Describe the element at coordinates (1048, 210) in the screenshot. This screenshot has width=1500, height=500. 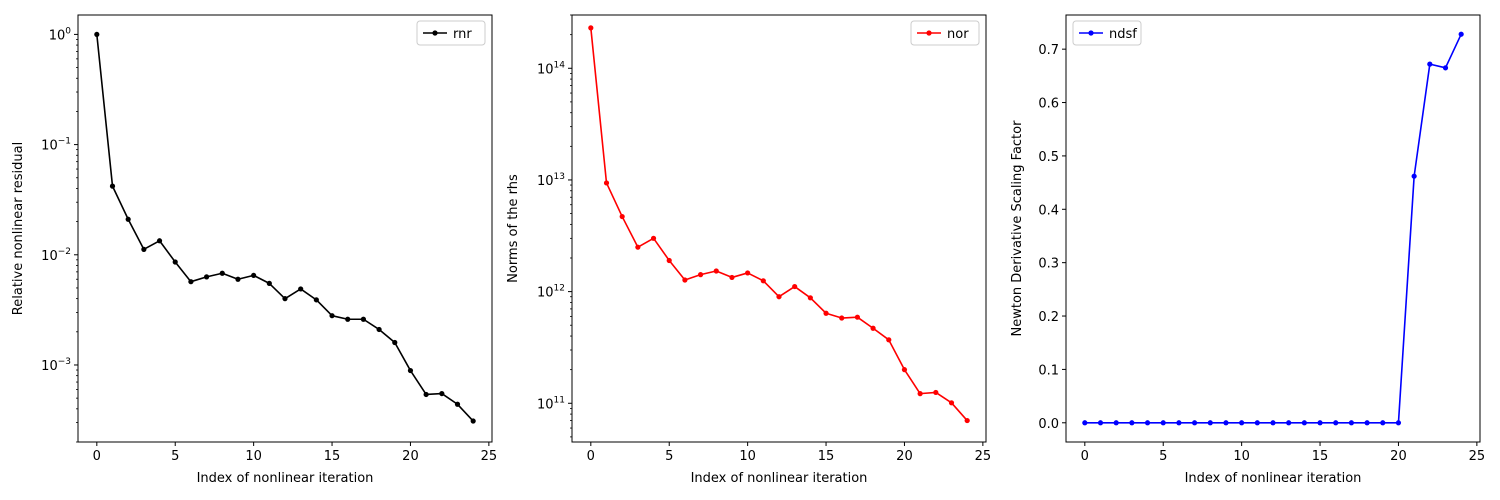
I see `y-tick-label: 0.4` at that location.